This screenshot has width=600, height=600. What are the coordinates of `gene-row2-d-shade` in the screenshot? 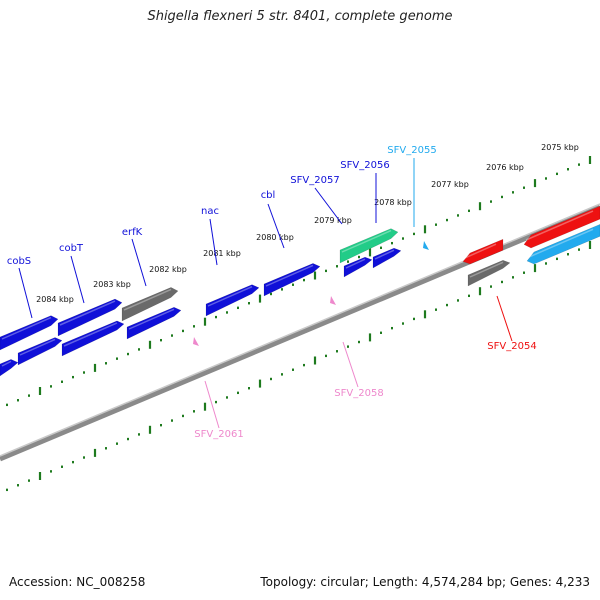 It's located at (151, 319).